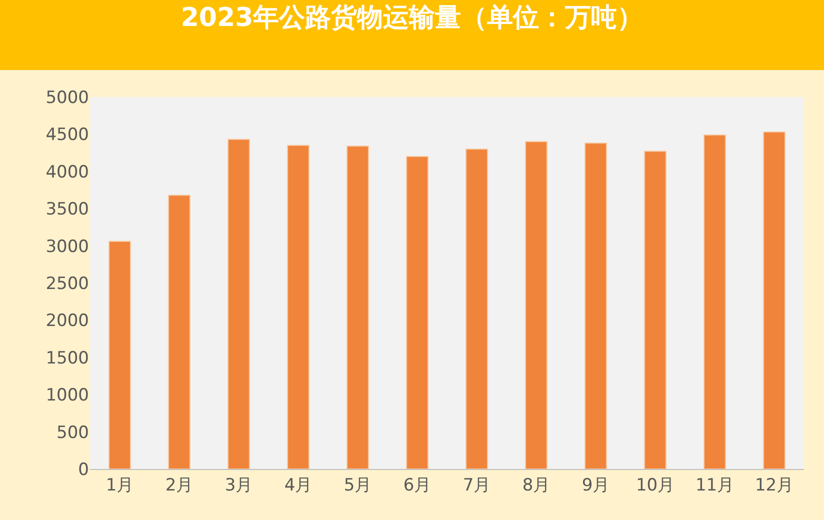  What do you see at coordinates (83, 470) in the screenshot?
I see `y-tick-label: 0` at bounding box center [83, 470].